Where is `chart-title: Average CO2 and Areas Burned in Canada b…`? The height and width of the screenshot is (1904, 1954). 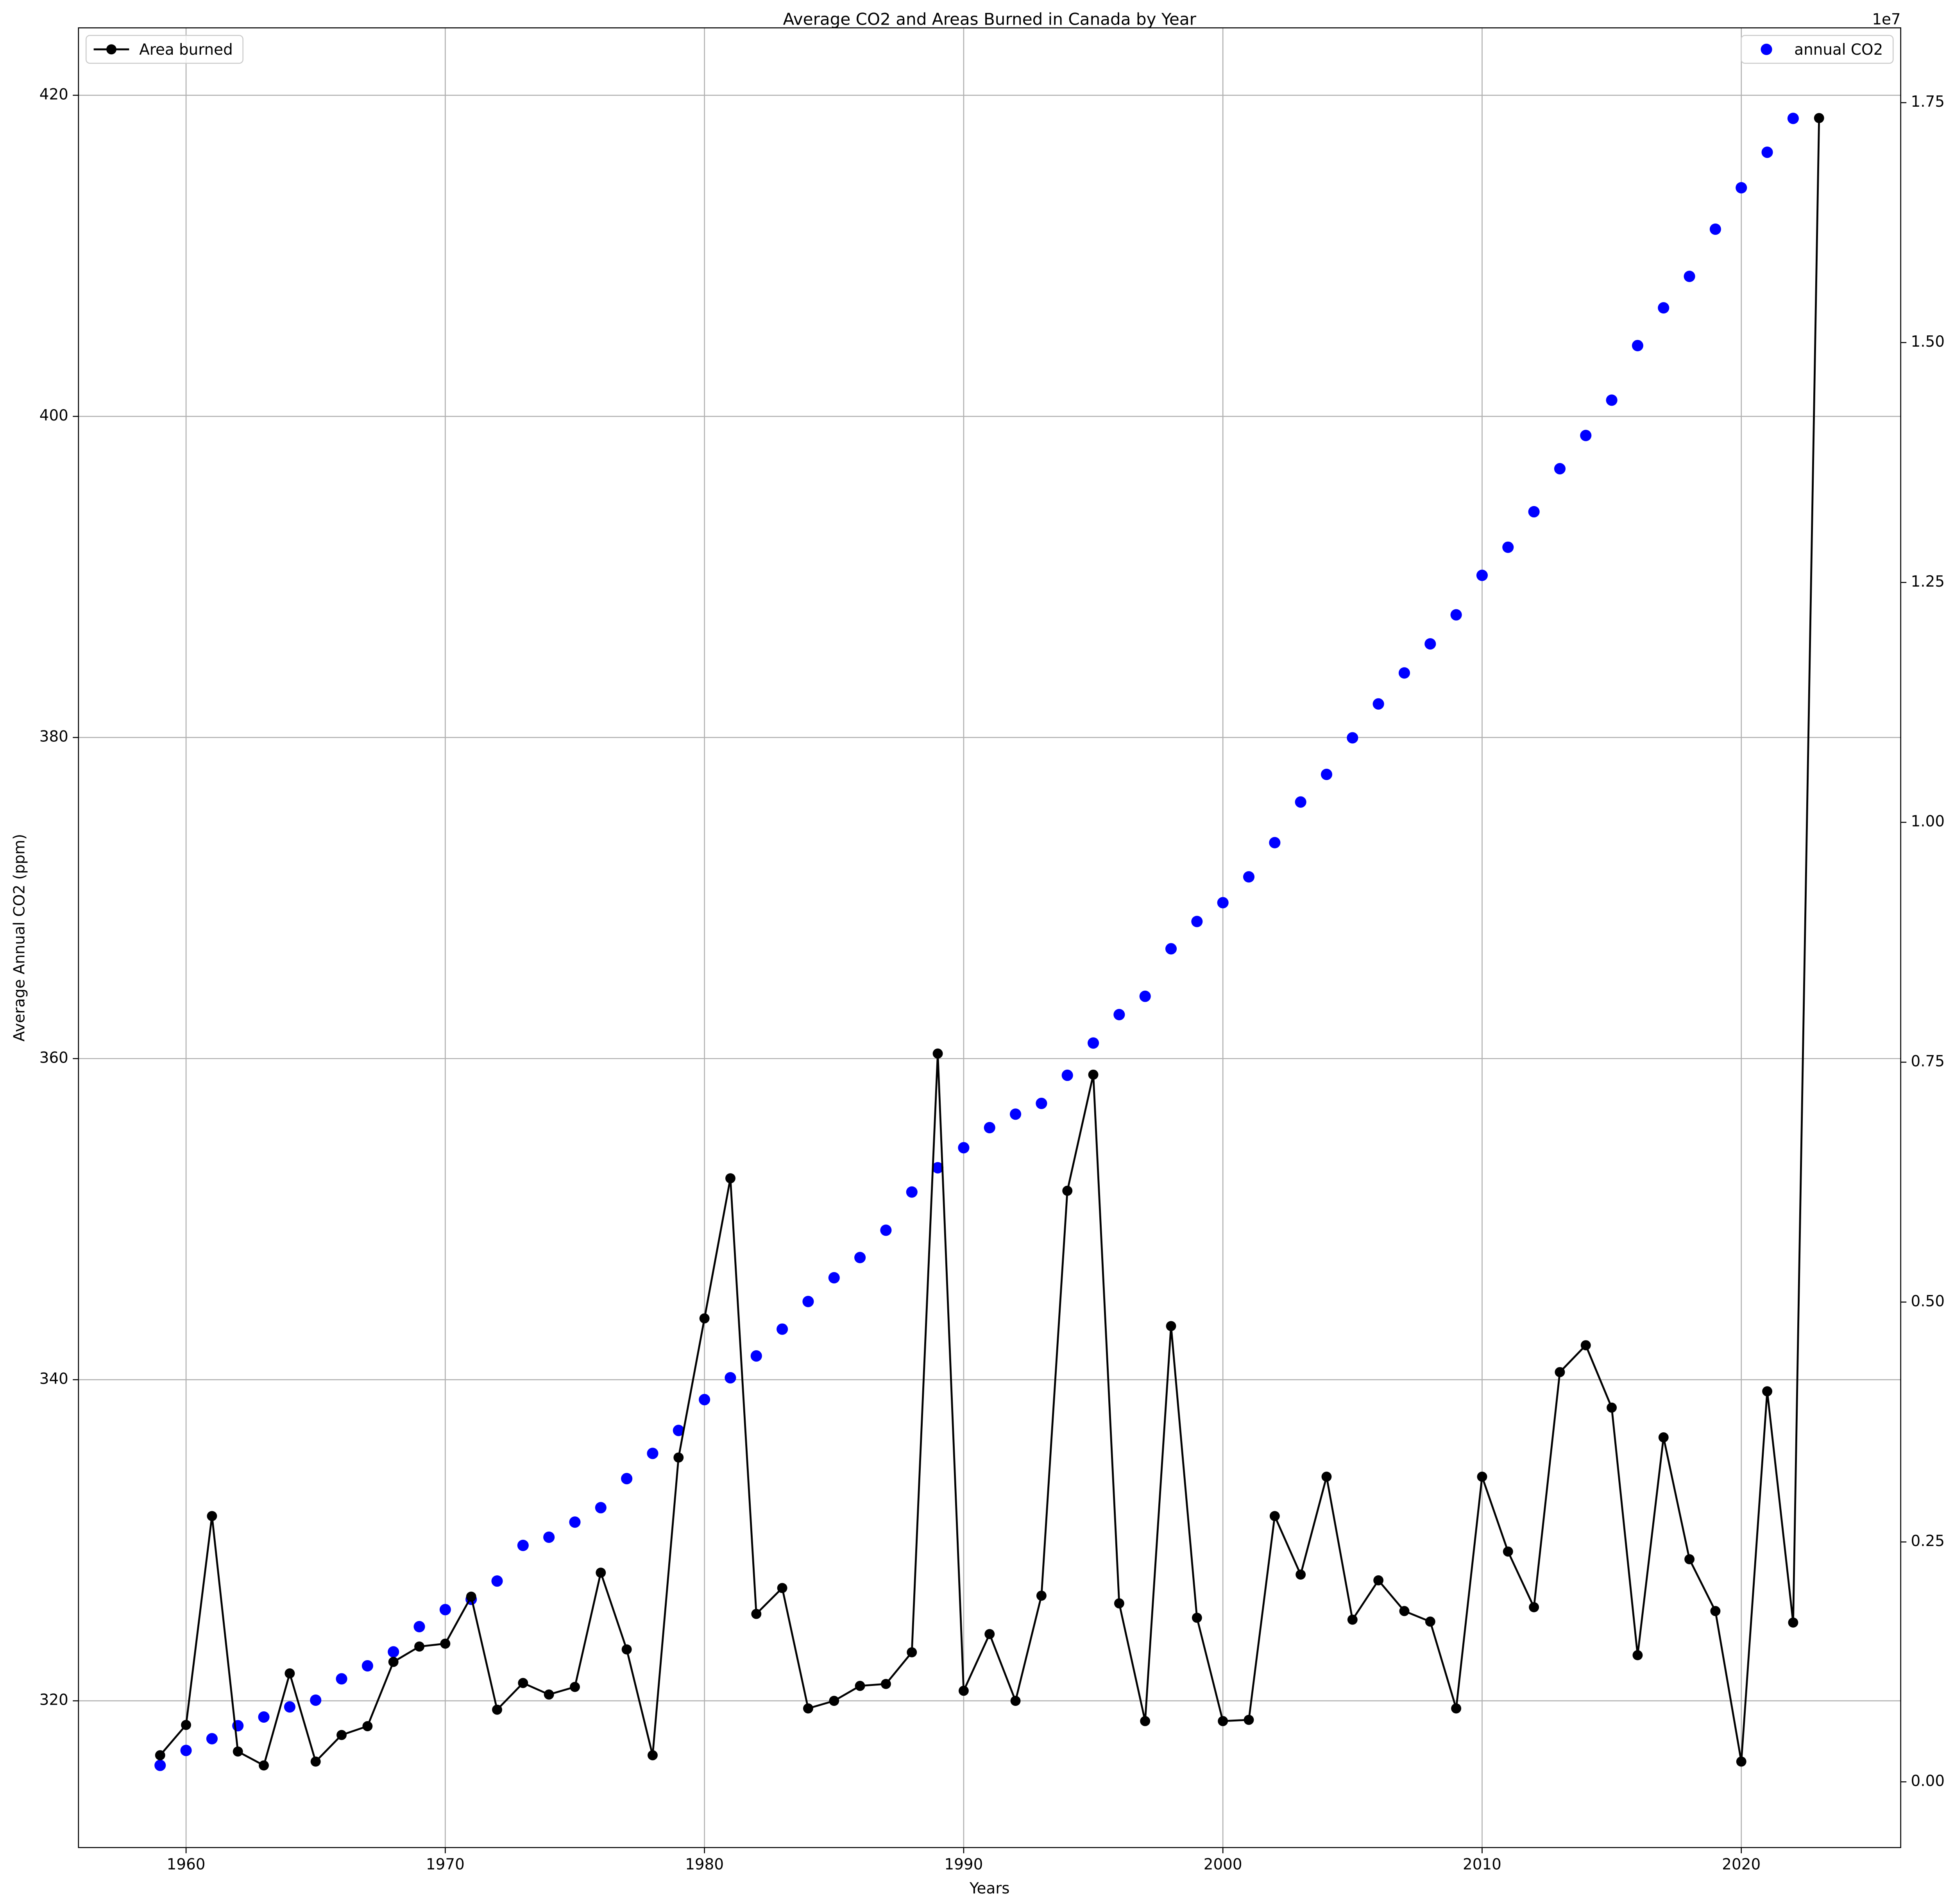 chart-title: Average CO2 and Areas Burned in Canada b… is located at coordinates (989, 19).